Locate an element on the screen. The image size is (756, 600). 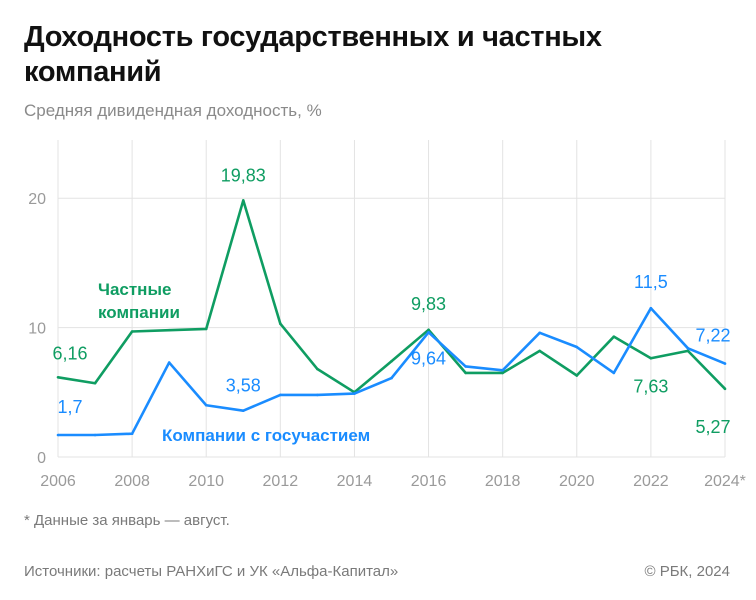
y-tick-label: 20 is located at coordinates (37, 199).